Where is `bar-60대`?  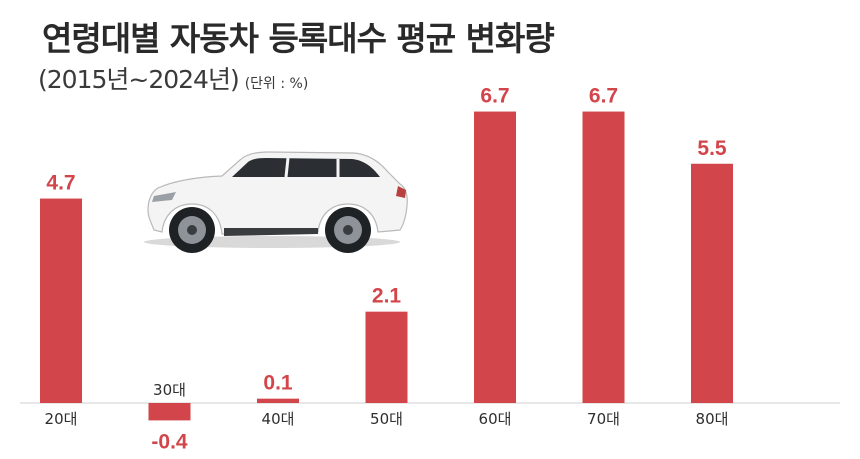 bar-60대 is located at coordinates (495, 257).